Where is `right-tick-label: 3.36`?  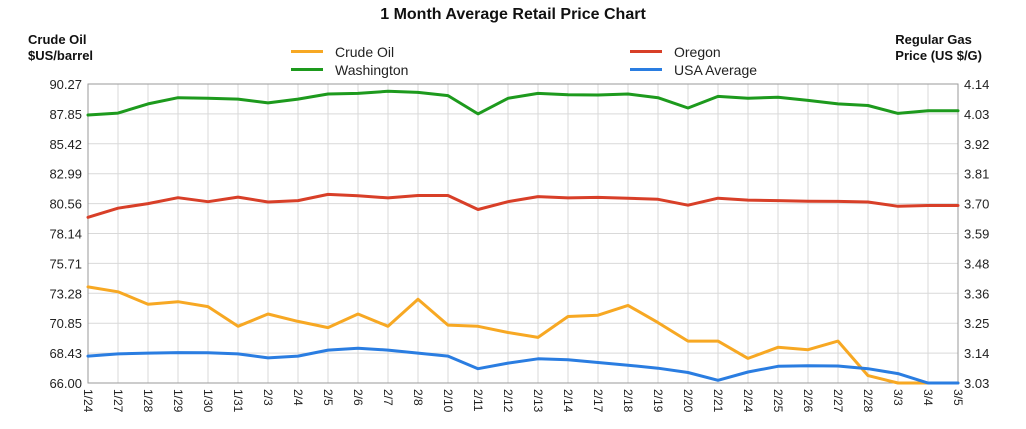
right-tick-label: 3.36 is located at coordinates (976, 293).